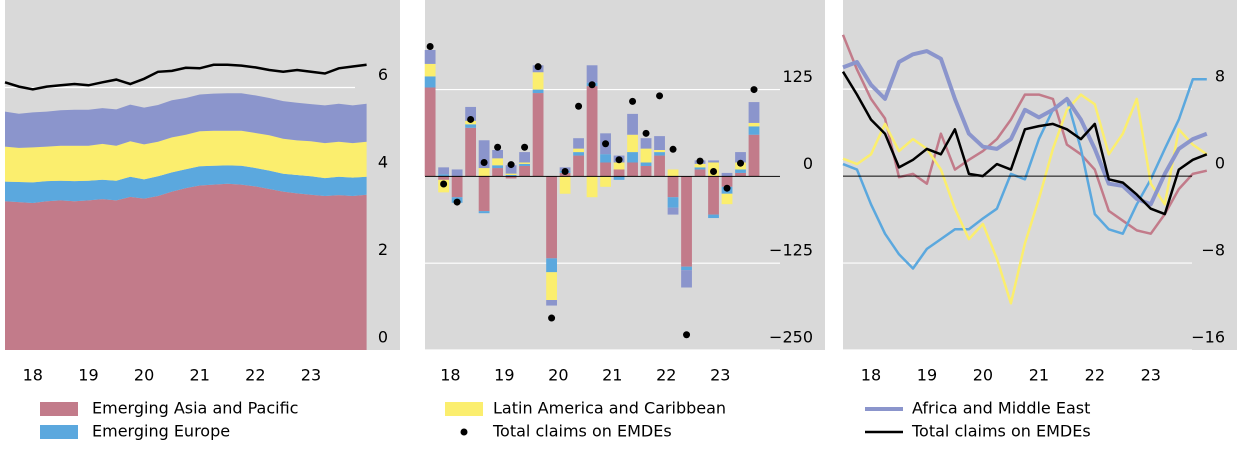 This screenshot has width=1241, height=450. I want to click on y-tick-label: −8, so click(1213, 250).